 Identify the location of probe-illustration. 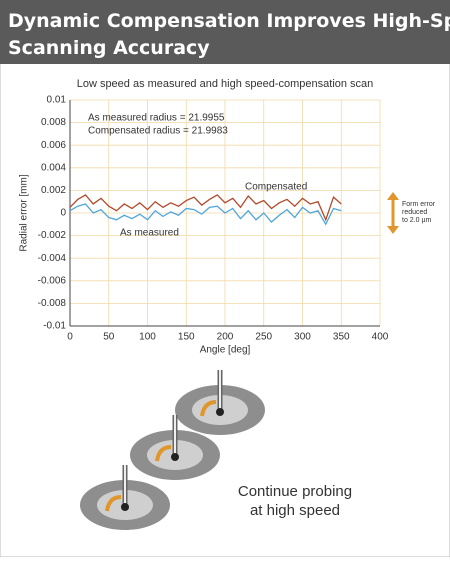
(172, 450).